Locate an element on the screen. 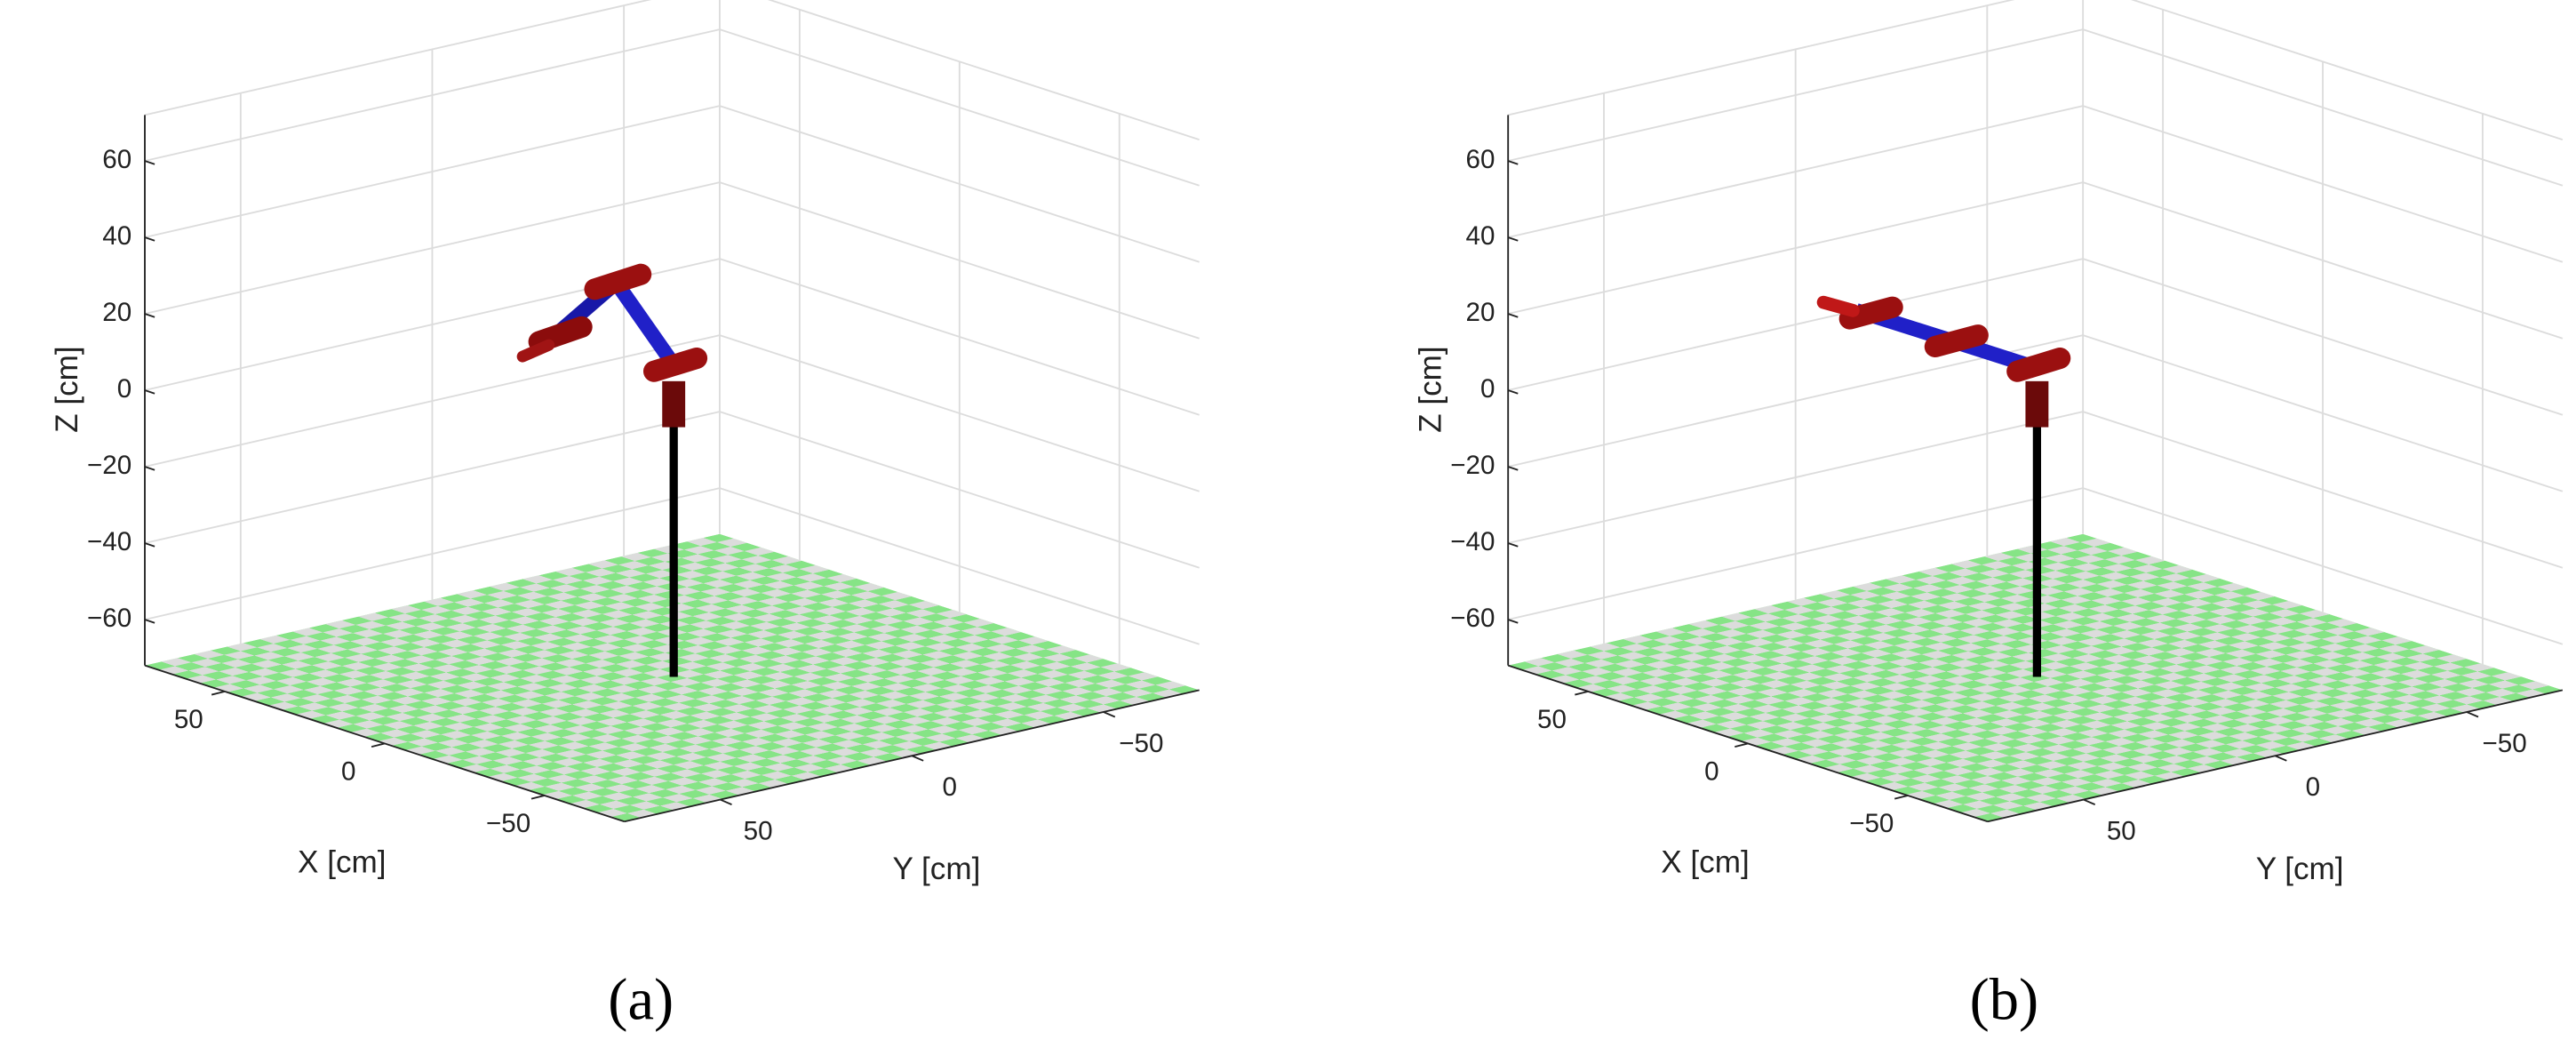  panel-label: (a) is located at coordinates (641, 1000).